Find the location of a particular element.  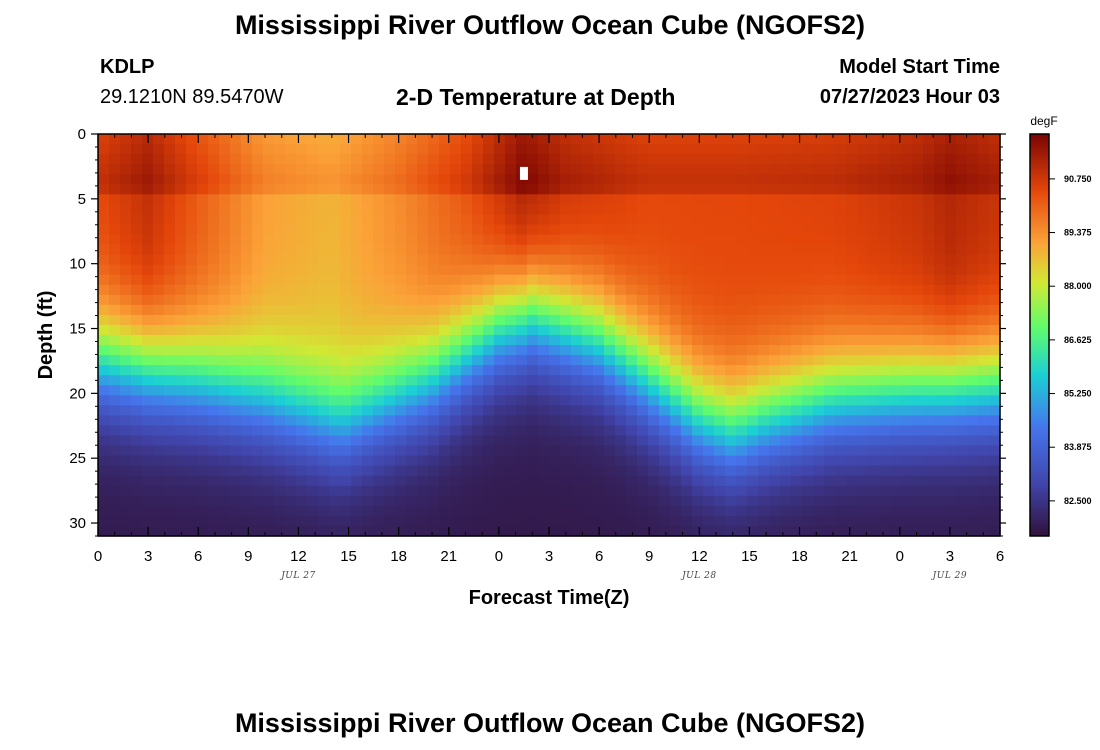

y-tick-label: 30 is located at coordinates (77, 523).